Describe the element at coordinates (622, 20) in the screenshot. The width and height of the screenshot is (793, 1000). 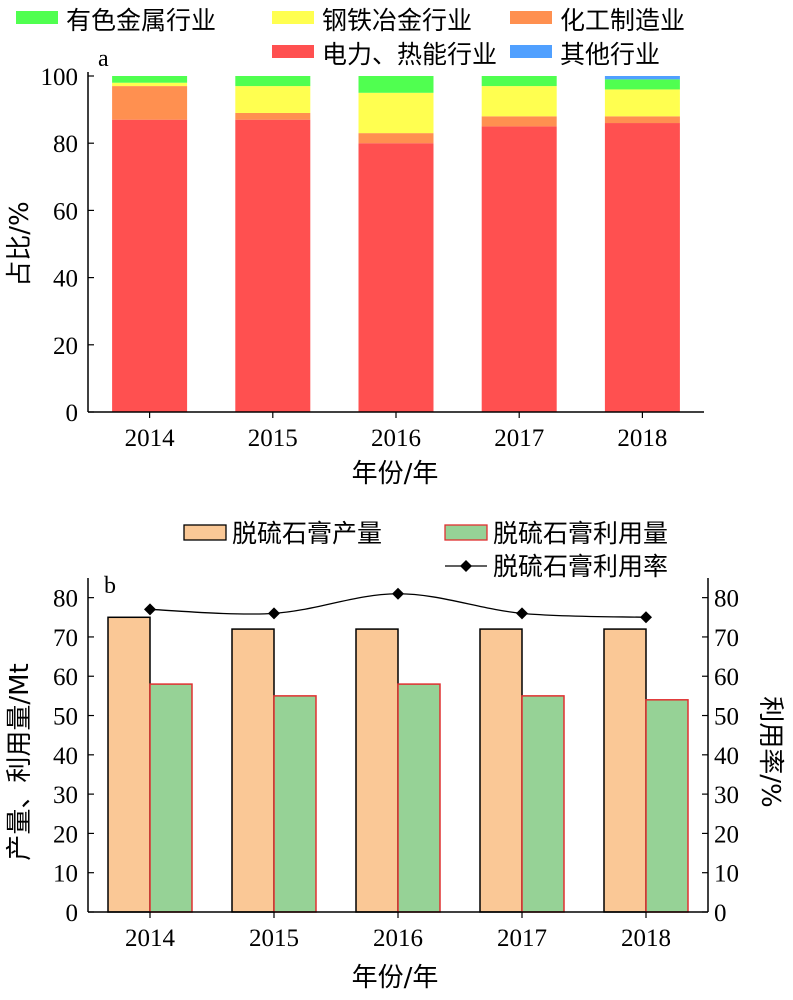
I see `legend-label: 化工制造业` at that location.